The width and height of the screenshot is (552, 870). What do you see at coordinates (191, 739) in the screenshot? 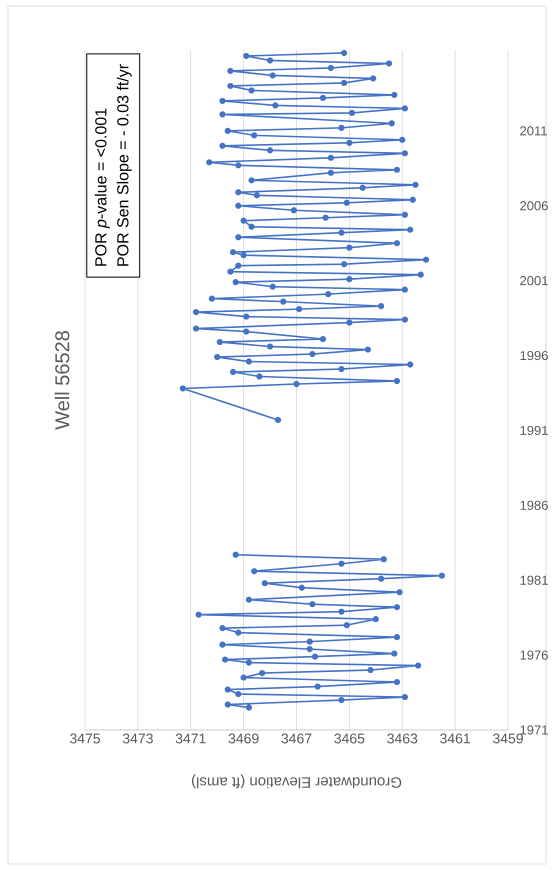
I see `x-tick-label: 3471` at bounding box center [191, 739].